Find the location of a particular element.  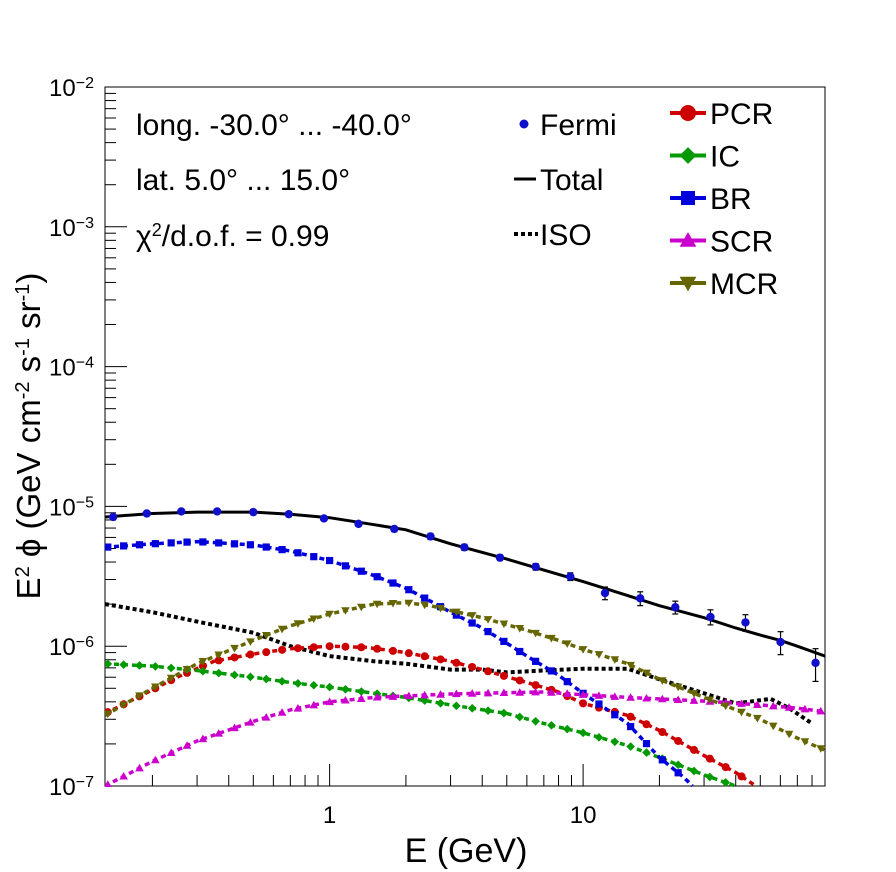

y-label-sup2: 2 is located at coordinates (23, 571).